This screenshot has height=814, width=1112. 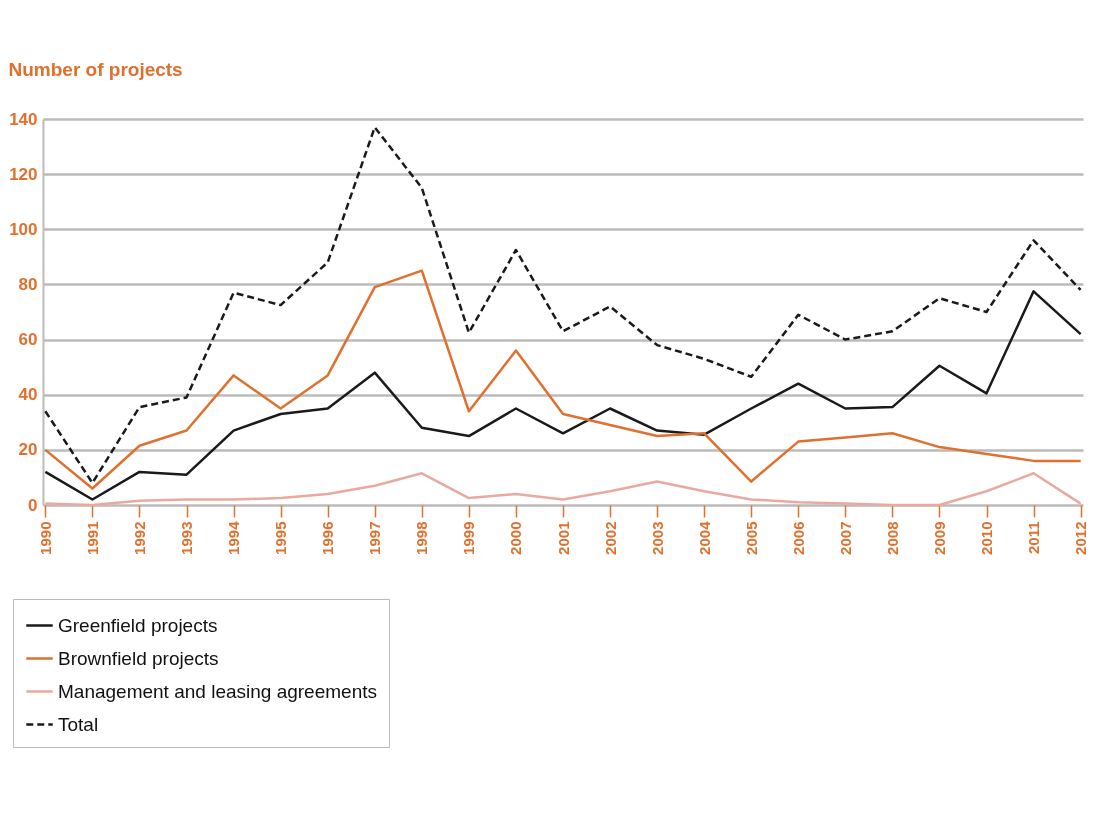 What do you see at coordinates (139, 538) in the screenshot?
I see `x-tick-label: 1992` at bounding box center [139, 538].